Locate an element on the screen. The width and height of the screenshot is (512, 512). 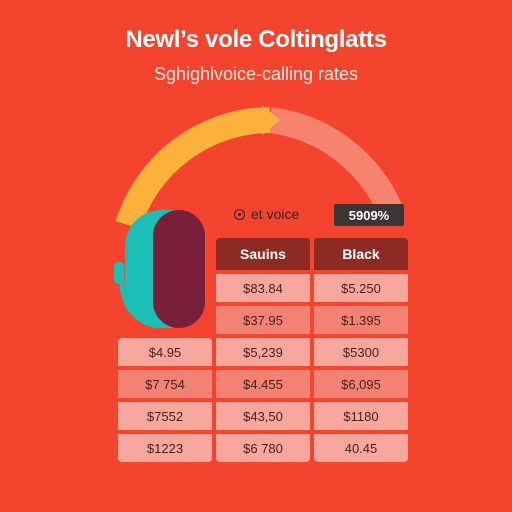
target-icon is located at coordinates (239, 214).